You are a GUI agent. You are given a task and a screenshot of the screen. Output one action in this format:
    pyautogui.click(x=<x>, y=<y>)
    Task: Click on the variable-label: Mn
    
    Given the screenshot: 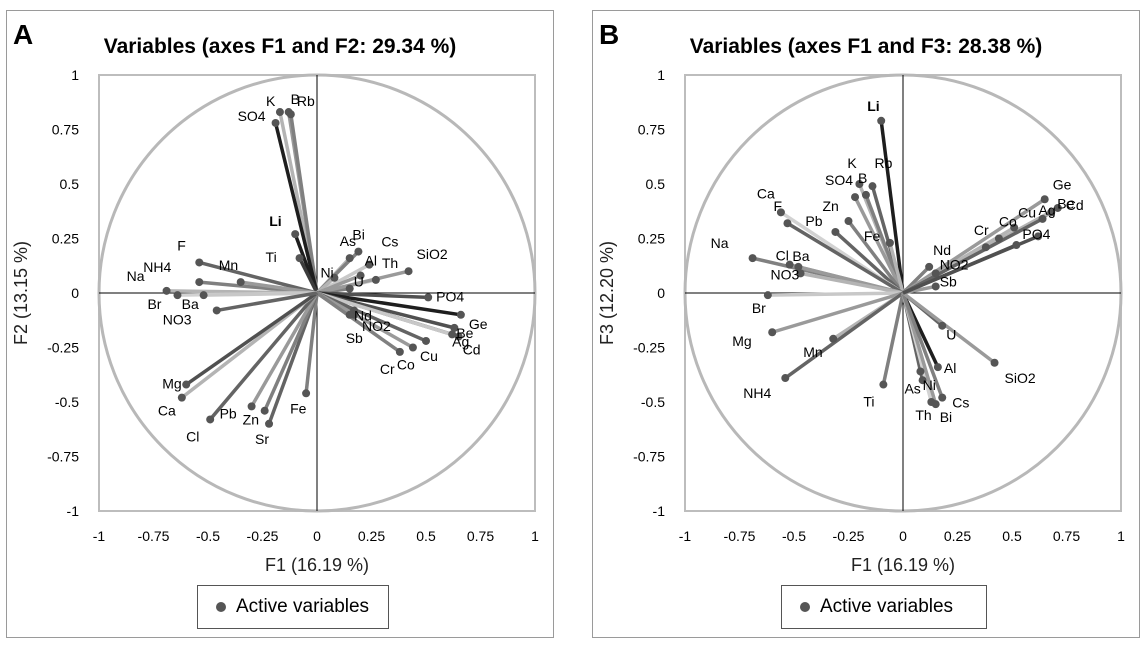 What is the action you would take?
    pyautogui.click(x=812, y=352)
    